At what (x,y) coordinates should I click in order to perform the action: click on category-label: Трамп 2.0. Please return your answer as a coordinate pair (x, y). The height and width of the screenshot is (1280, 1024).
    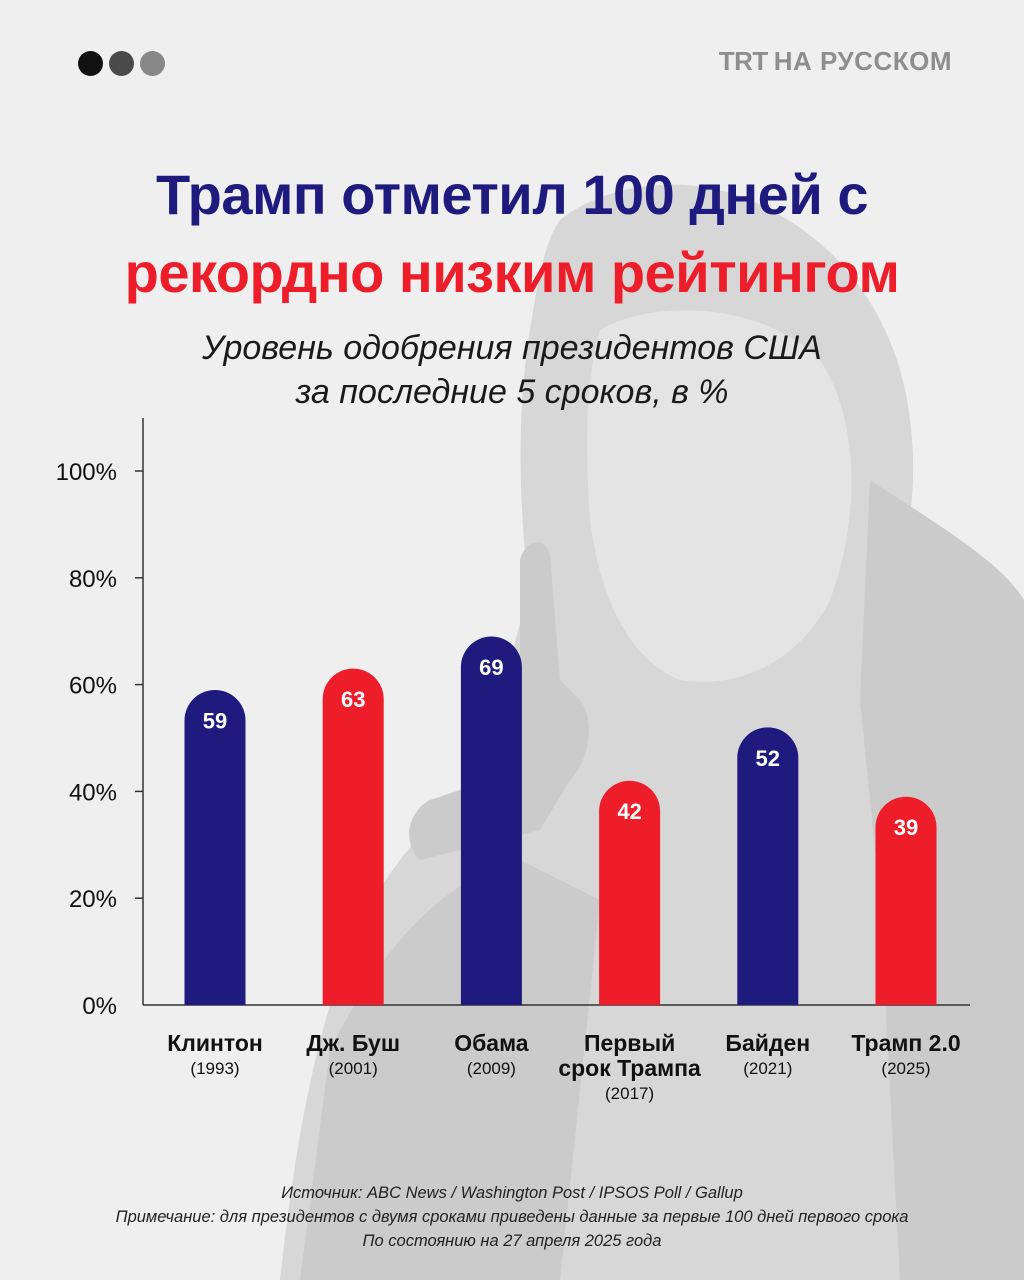
    Looking at the image, I should click on (905, 1043).